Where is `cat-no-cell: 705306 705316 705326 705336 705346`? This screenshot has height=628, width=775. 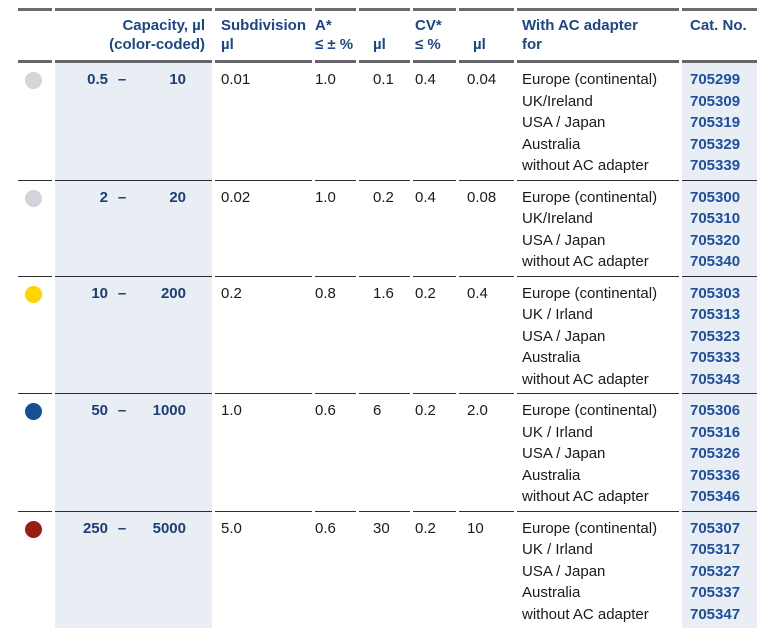
cat-no-cell: 705306 705316 705326 705336 705346 is located at coordinates (719, 452).